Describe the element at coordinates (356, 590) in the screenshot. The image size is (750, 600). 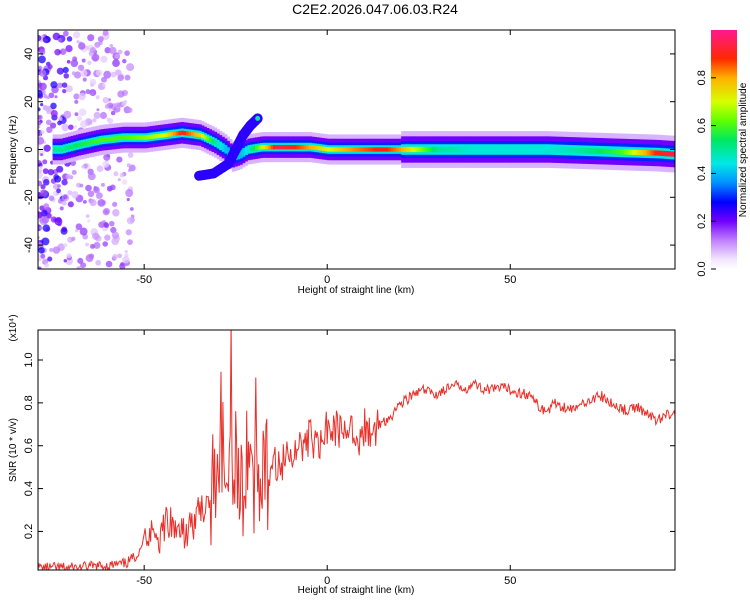
I see `snr-xlabel: Height of straight line (km)` at that location.